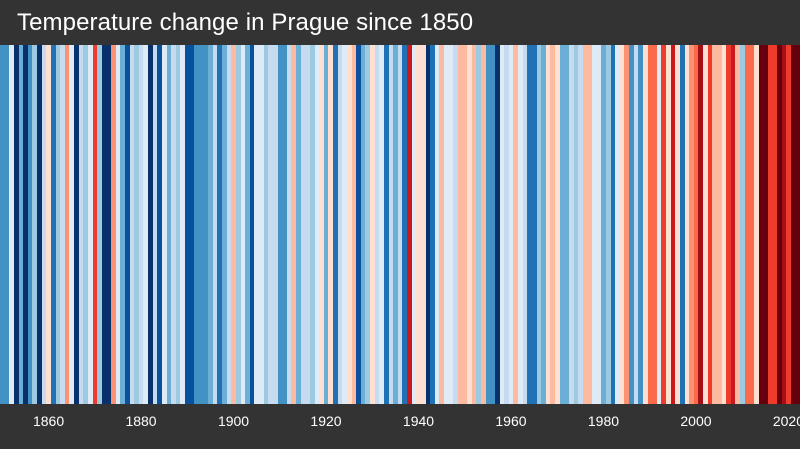  Describe the element at coordinates (326, 421) in the screenshot. I see `x-tick-label: 1920` at that location.